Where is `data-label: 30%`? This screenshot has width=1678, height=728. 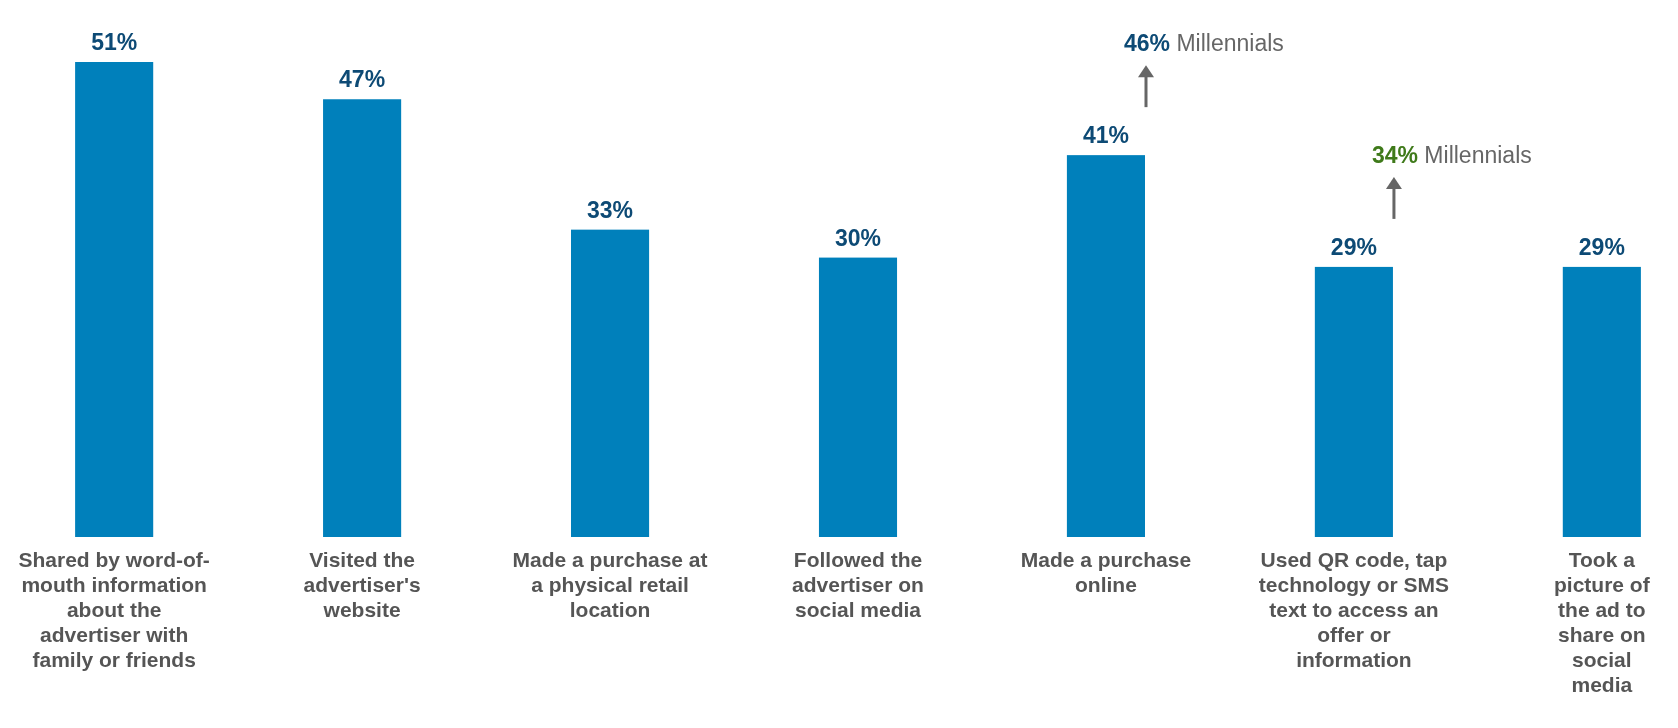 data-label: 30% is located at coordinates (858, 237).